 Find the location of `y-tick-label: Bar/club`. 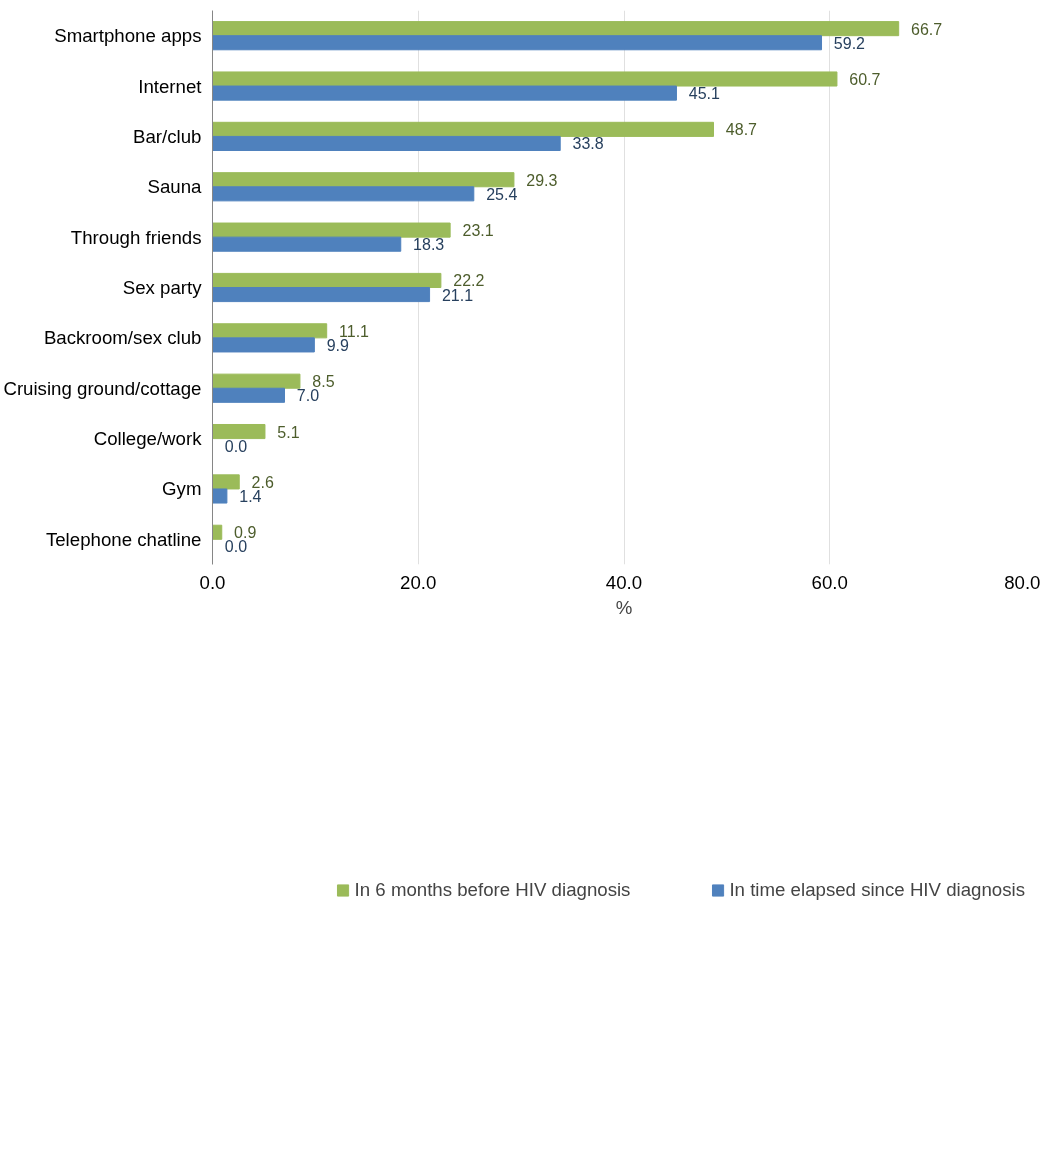

y-tick-label: Bar/club is located at coordinates (167, 136).